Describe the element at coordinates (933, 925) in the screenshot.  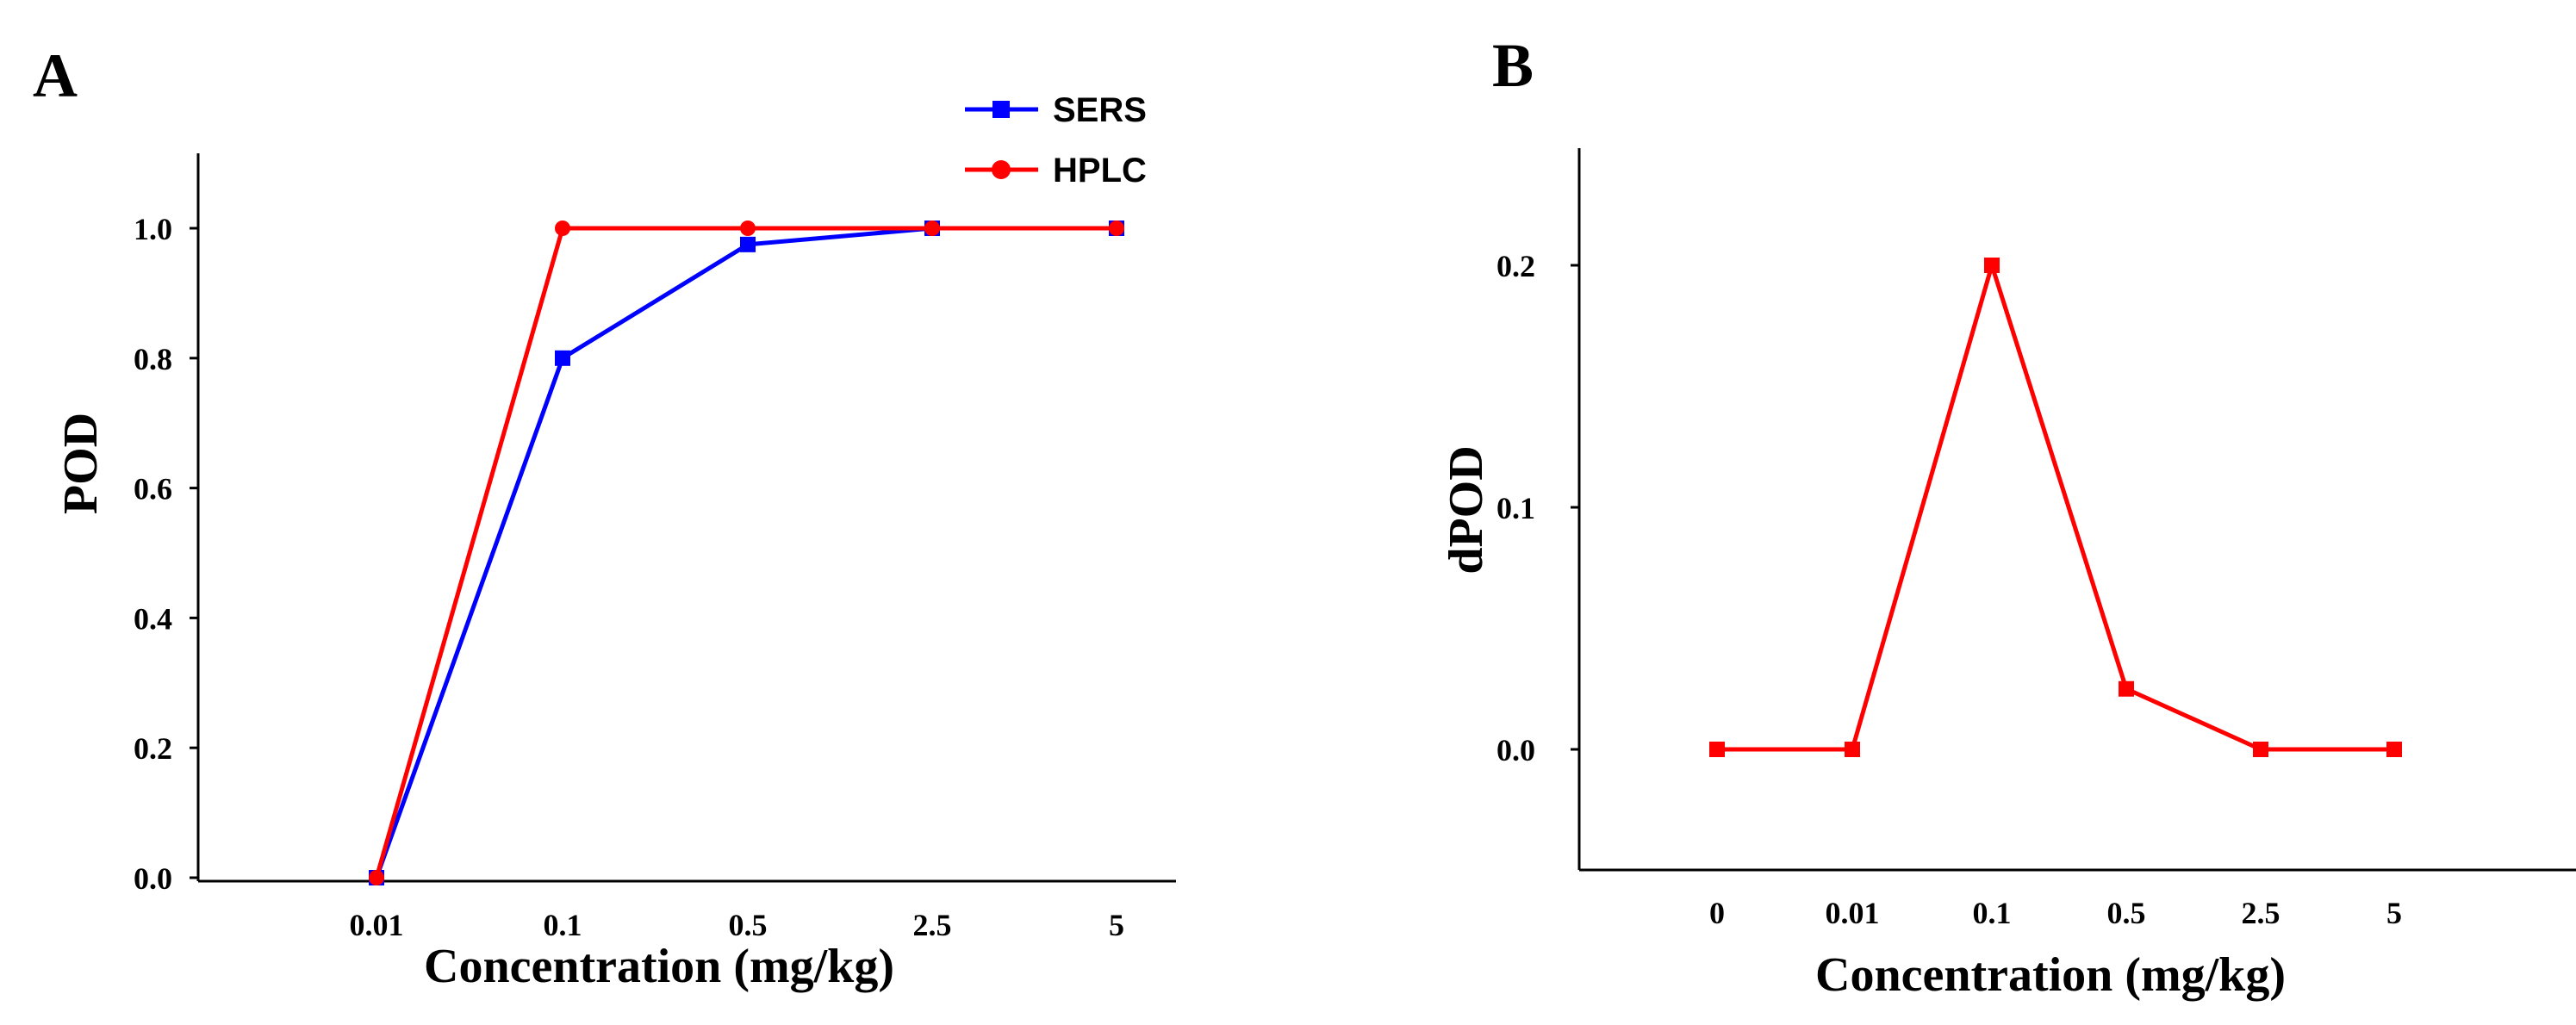
I see `panel-a-x-tick-label: 2.5` at that location.